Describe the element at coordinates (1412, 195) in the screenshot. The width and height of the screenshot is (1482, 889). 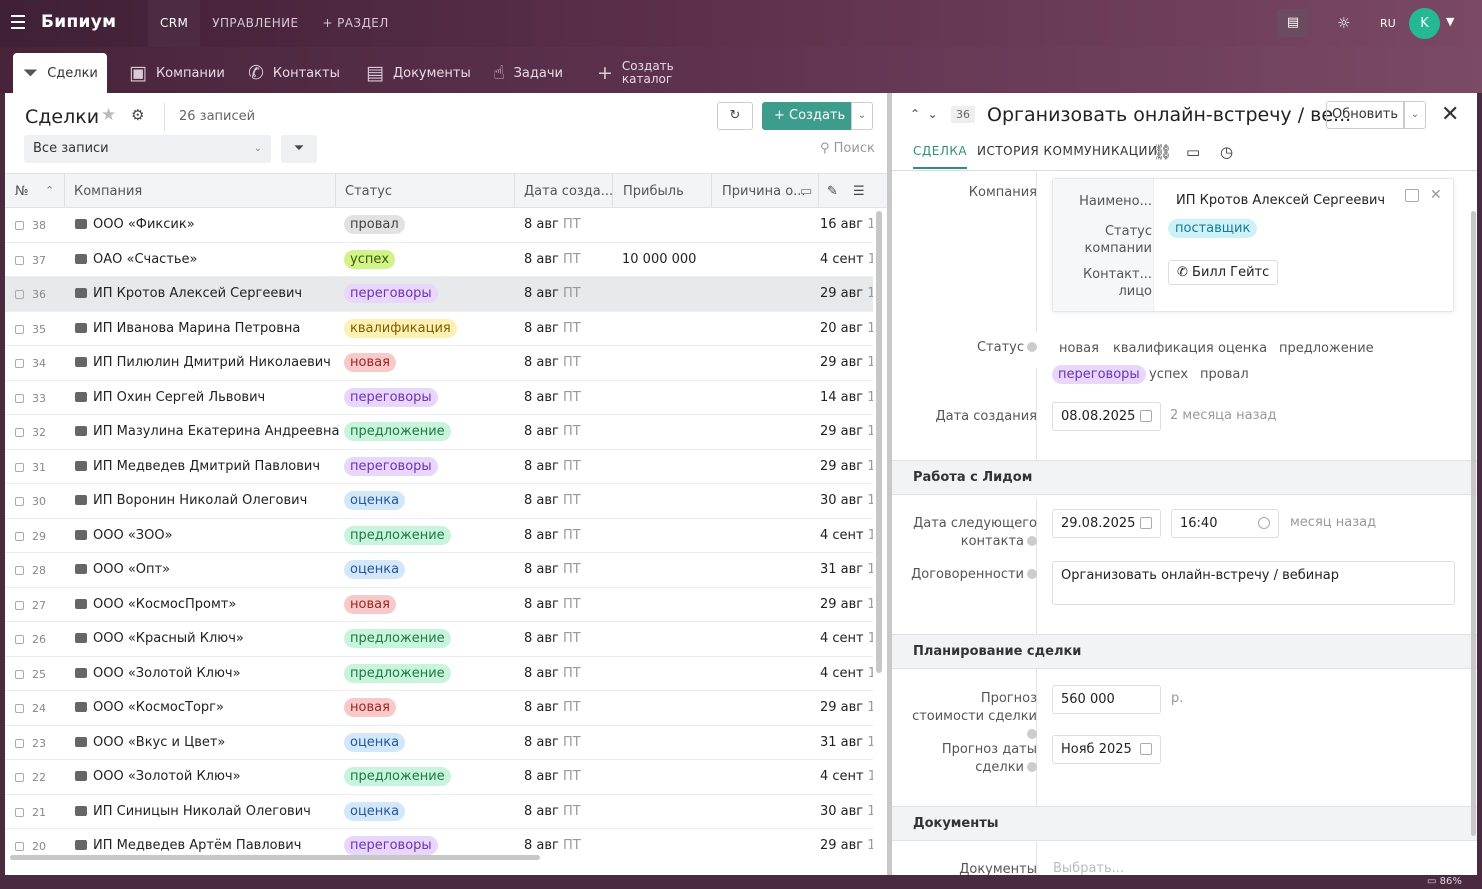
I see `open-card-icon` at that location.